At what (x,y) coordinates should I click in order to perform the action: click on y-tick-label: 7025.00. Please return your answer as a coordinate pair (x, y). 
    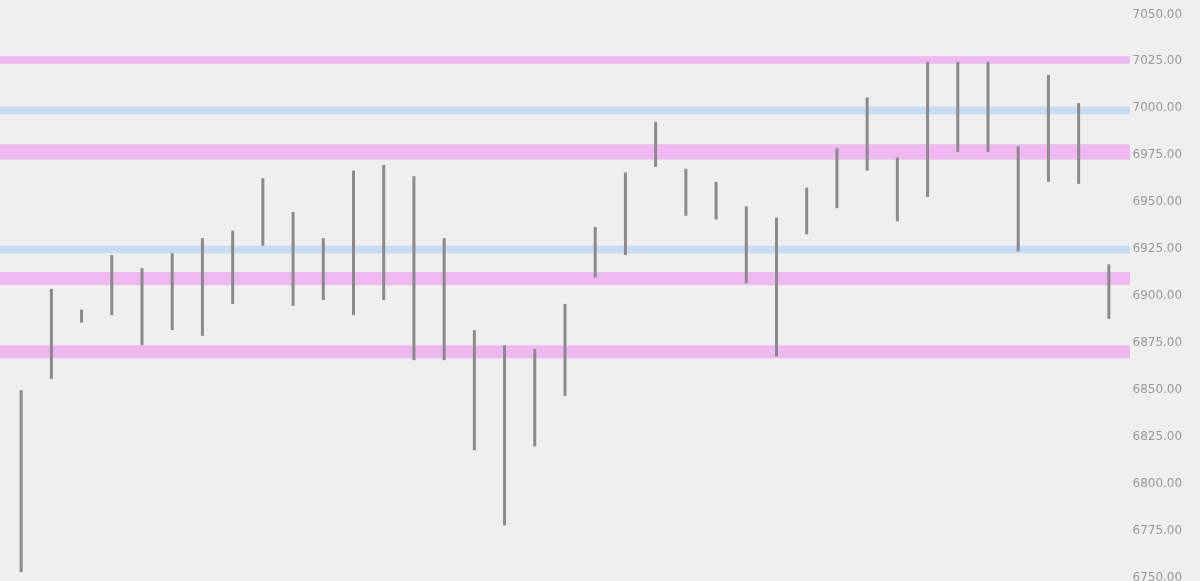
    Looking at the image, I should click on (1157, 60).